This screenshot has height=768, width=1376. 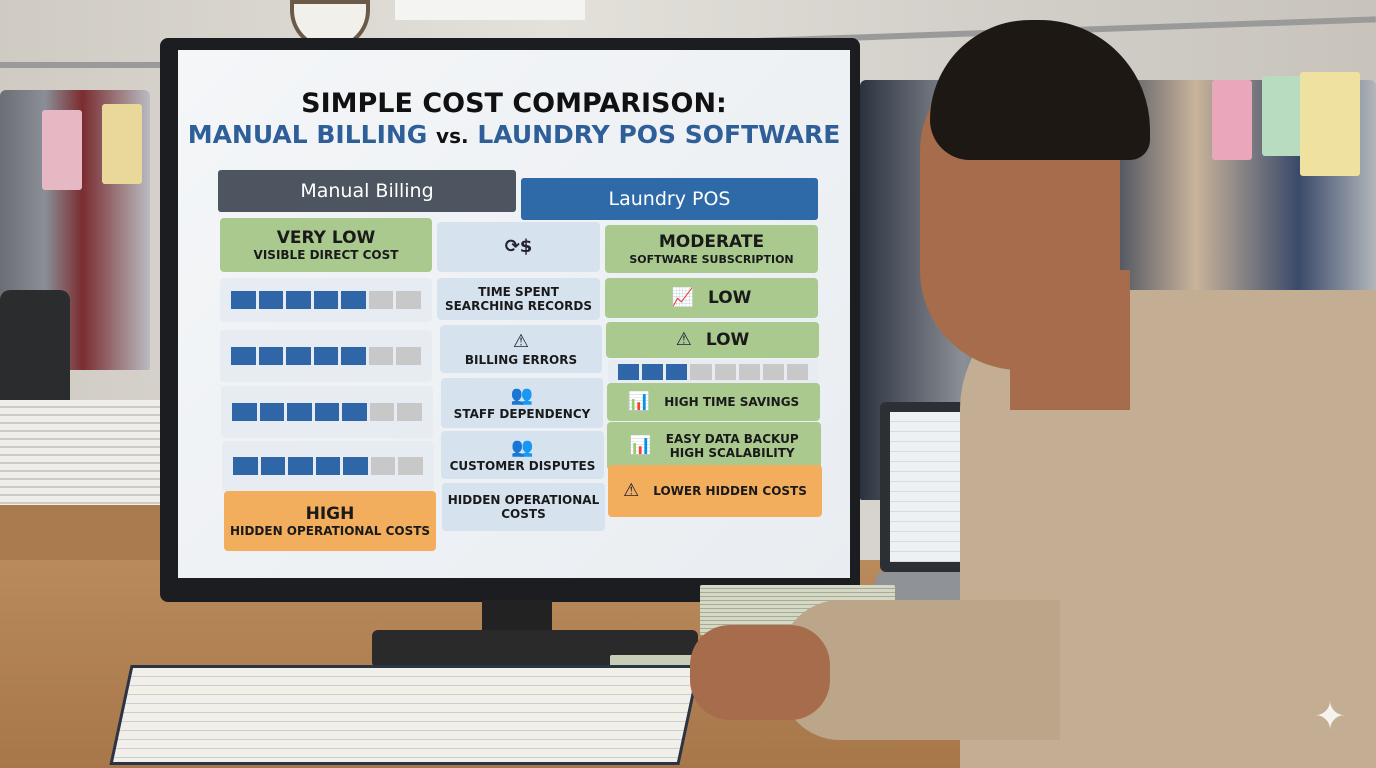 I want to click on title-manual: MANUAL BILLING, so click(x=307, y=134).